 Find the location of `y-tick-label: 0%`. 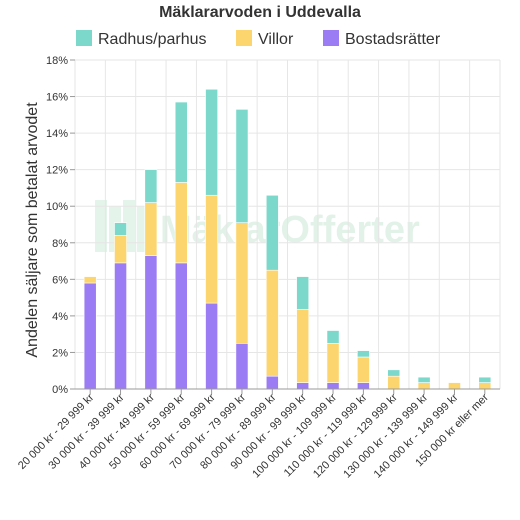

y-tick-label: 0% is located at coordinates (60, 390).